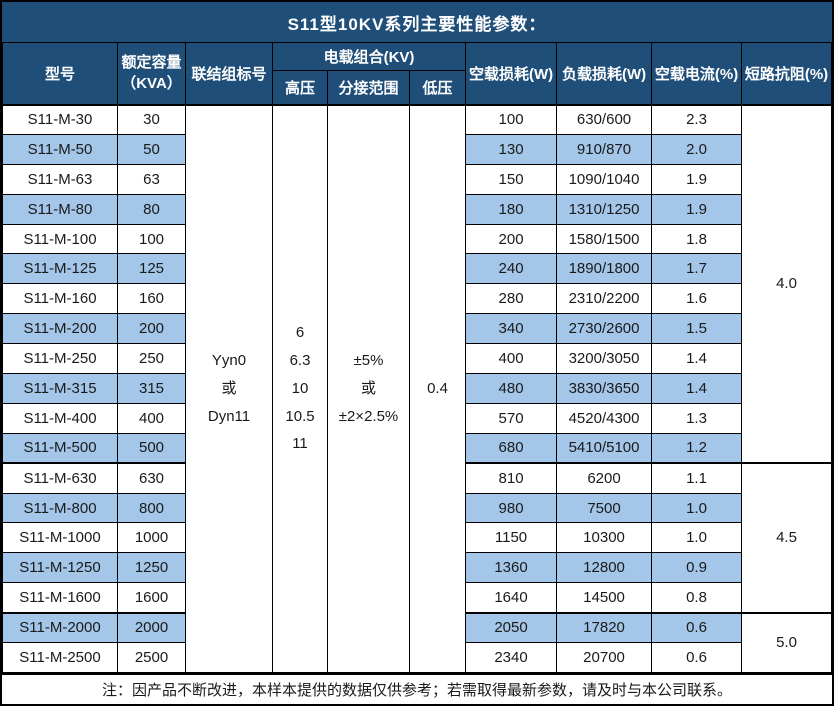  Describe the element at coordinates (604, 478) in the screenshot. I see `load-loss-cell: 6200` at that location.